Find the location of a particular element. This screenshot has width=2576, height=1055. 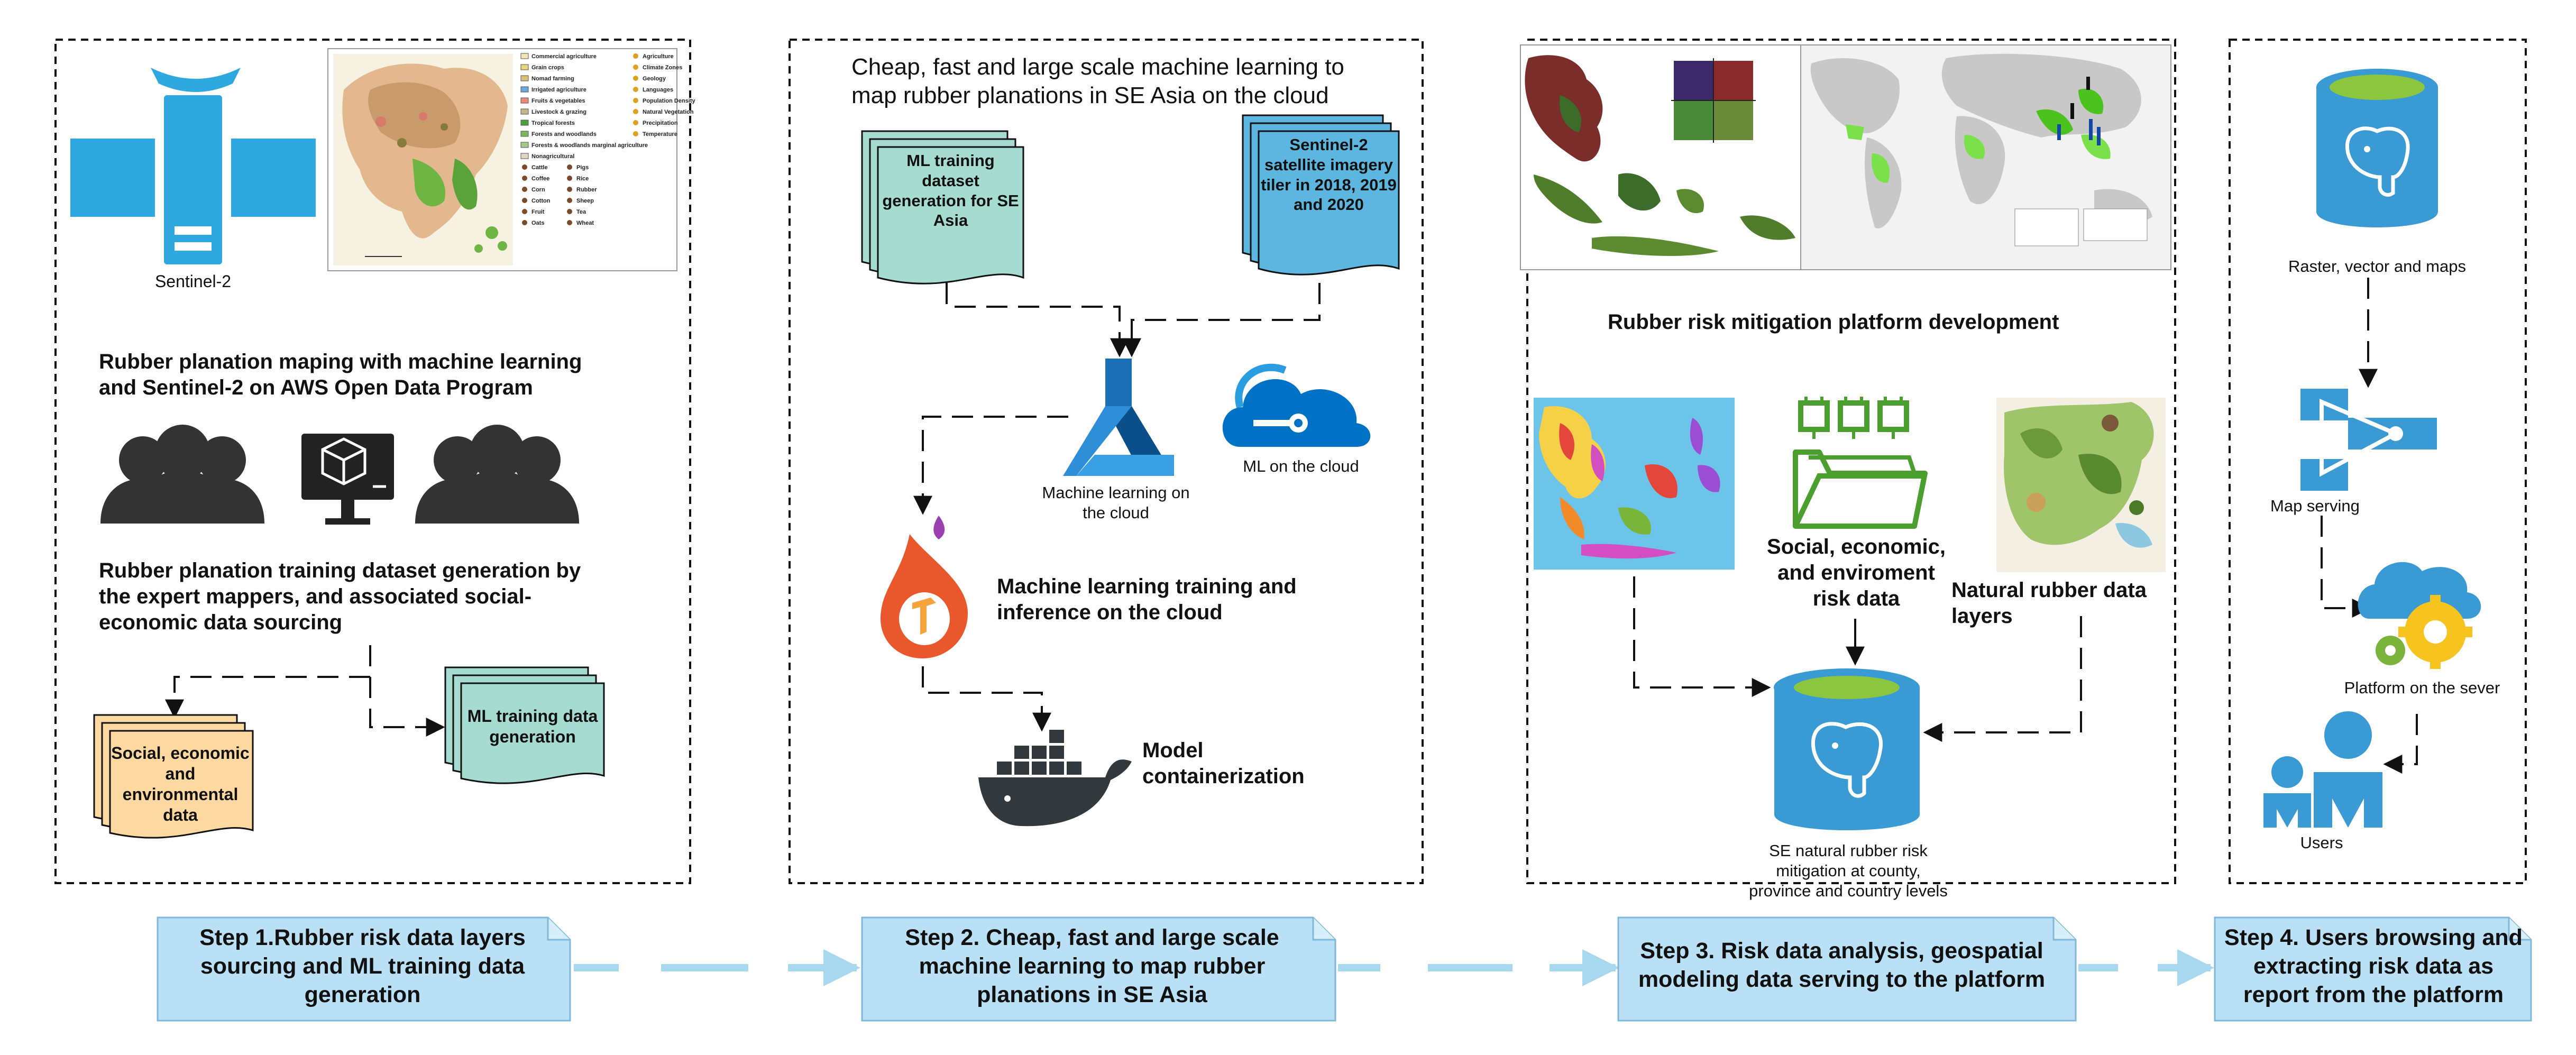

panel-4-frame is located at coordinates (2378, 462).